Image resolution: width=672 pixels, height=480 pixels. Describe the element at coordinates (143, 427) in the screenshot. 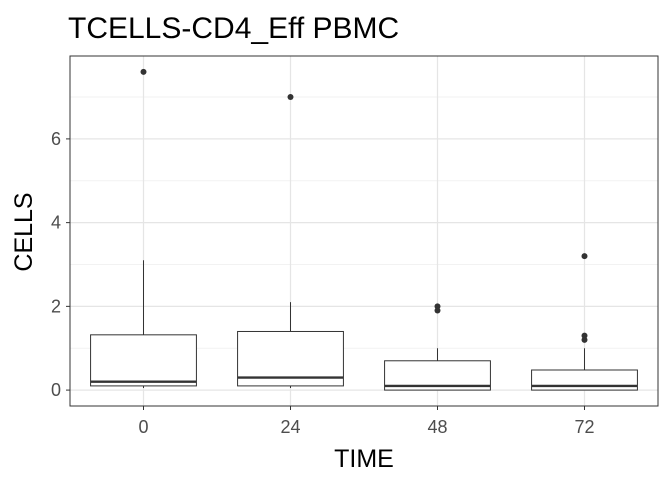

I see `x-tick-label: 0` at that location.